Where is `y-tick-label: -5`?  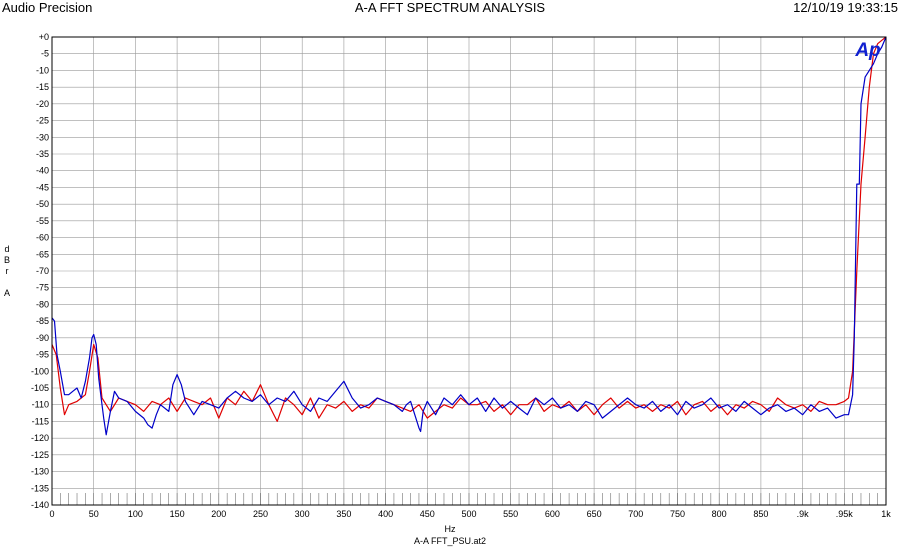
y-tick-label: -5 is located at coordinates (45, 54).